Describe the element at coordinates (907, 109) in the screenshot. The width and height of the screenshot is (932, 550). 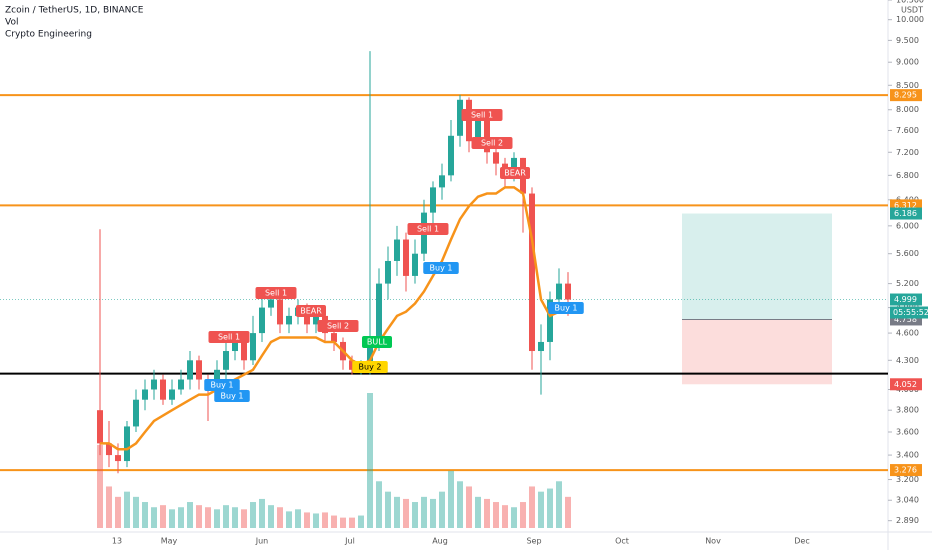
I see `y-tick-label: 8.000` at that location.